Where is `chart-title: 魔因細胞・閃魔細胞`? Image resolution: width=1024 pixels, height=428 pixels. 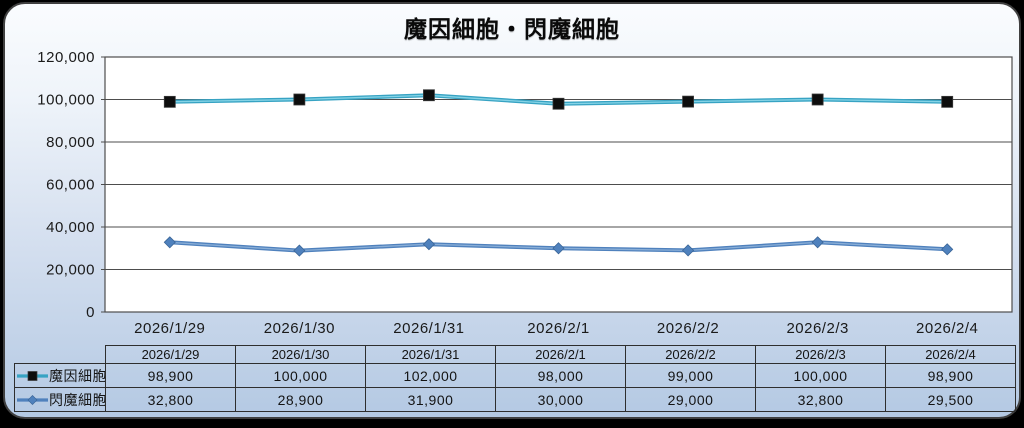
chart-title: 魔因細胞・閃魔細胞 is located at coordinates (512, 29).